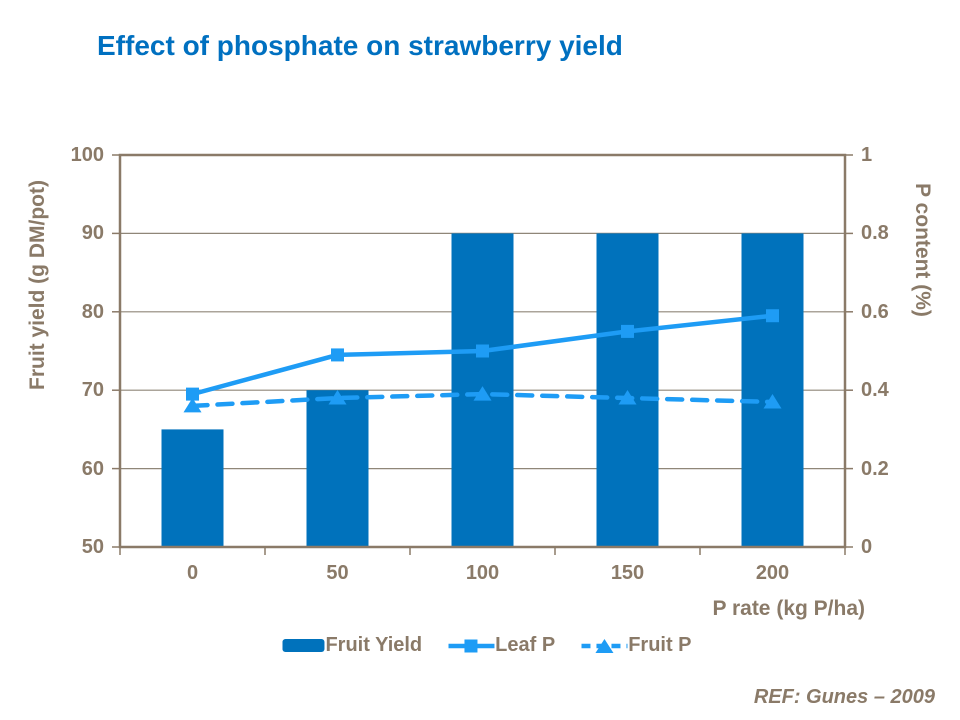  I want to click on left-axis-tick-label: 80, so click(92, 311).